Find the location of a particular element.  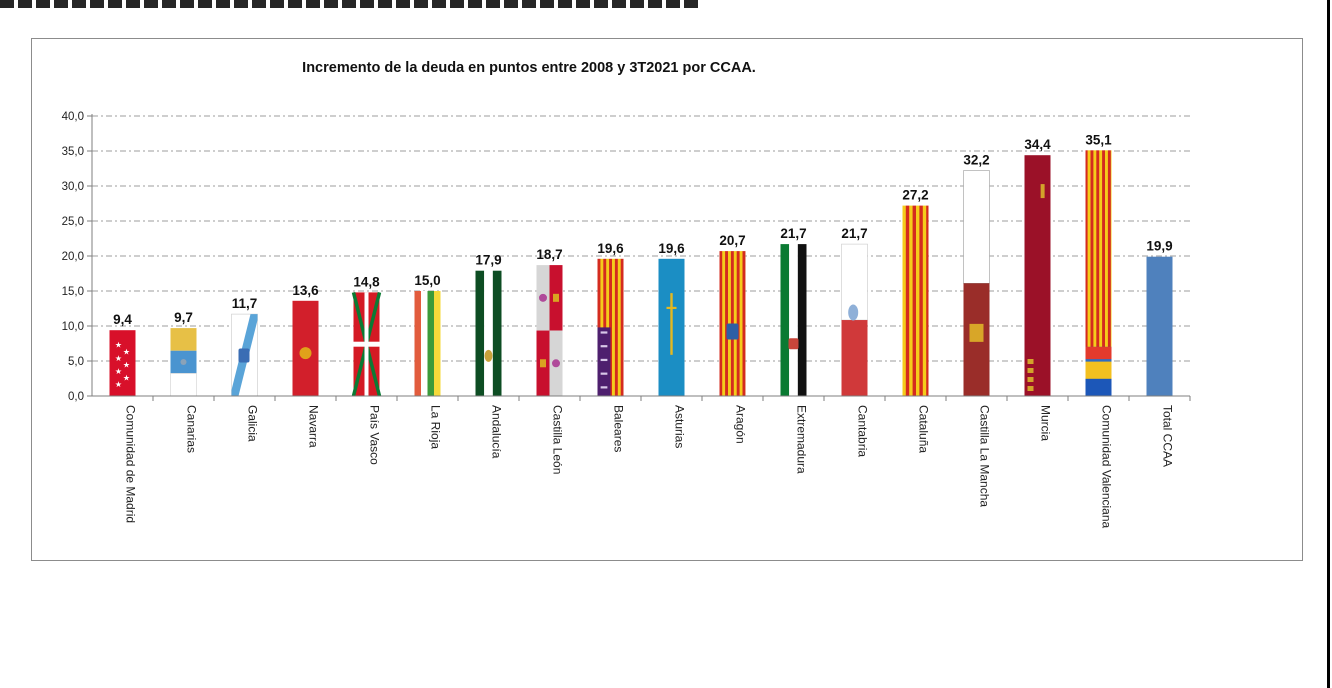

data-label: 20,7 is located at coordinates (732, 240).